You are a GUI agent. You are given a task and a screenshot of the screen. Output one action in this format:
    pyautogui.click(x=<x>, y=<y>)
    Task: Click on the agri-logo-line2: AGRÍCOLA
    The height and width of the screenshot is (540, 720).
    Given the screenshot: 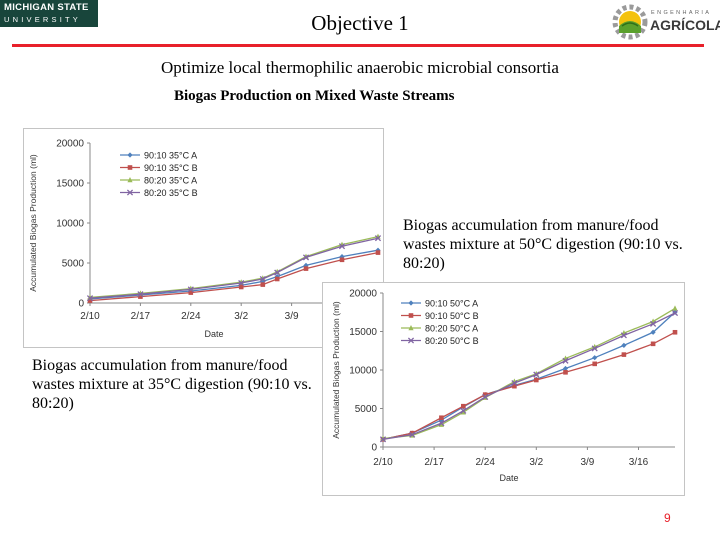 What is the action you would take?
    pyautogui.click(x=685, y=25)
    